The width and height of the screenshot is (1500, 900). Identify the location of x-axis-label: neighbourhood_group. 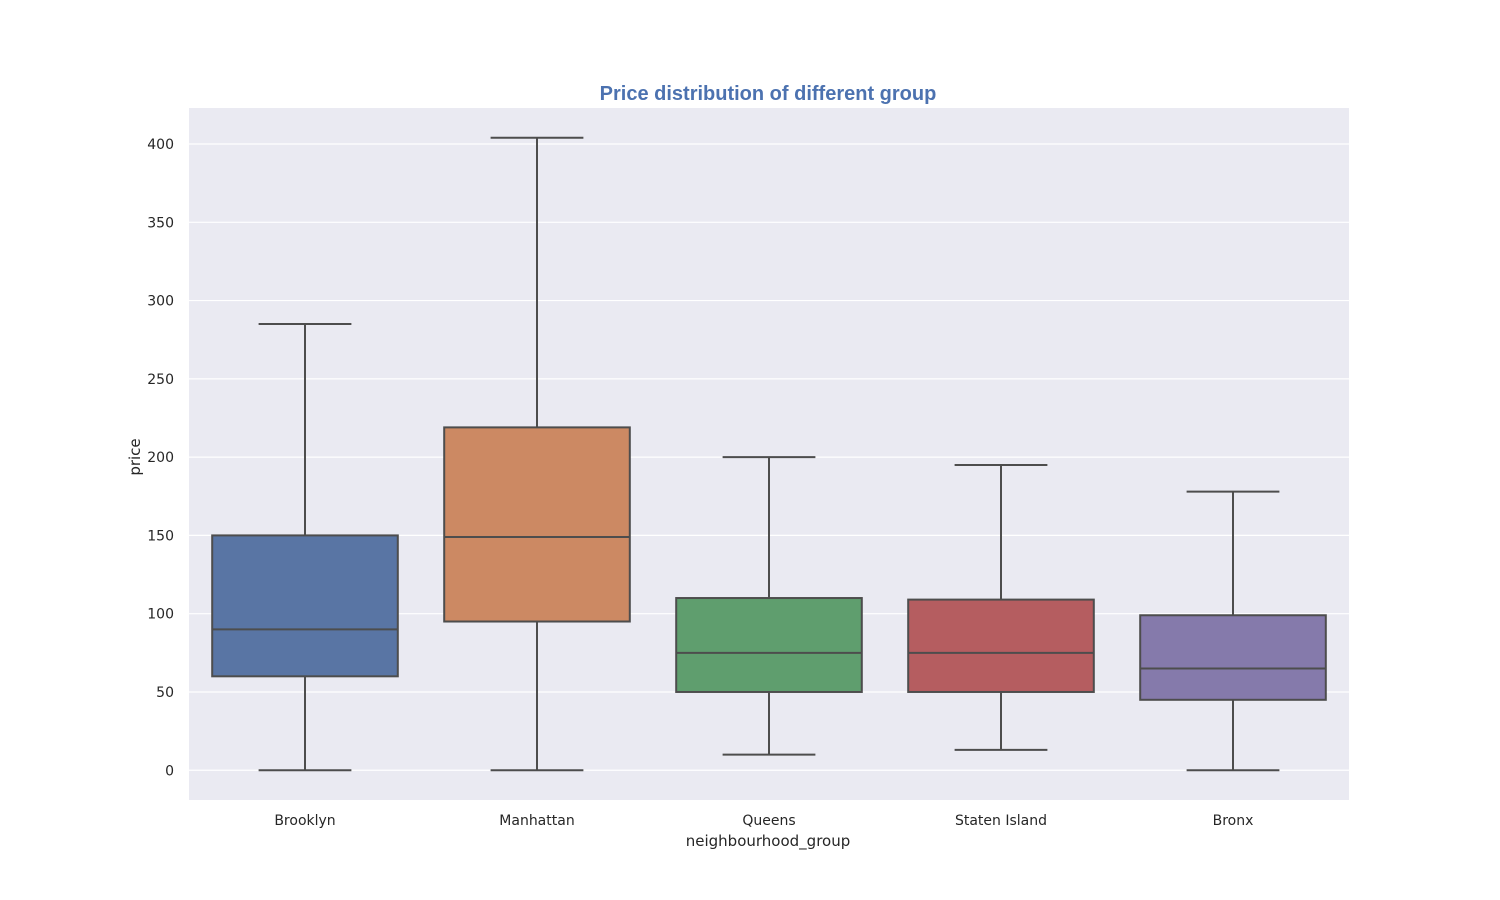
(768, 841).